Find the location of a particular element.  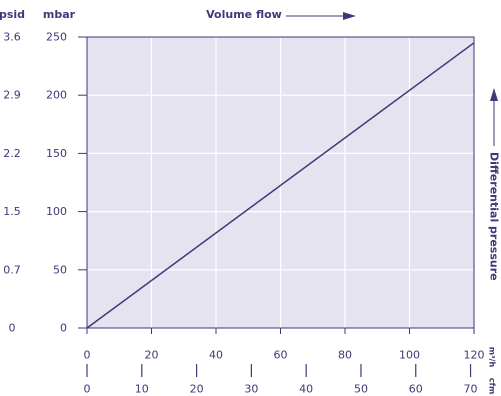

y-tick-label-mbar: 0 is located at coordinates (63, 328).